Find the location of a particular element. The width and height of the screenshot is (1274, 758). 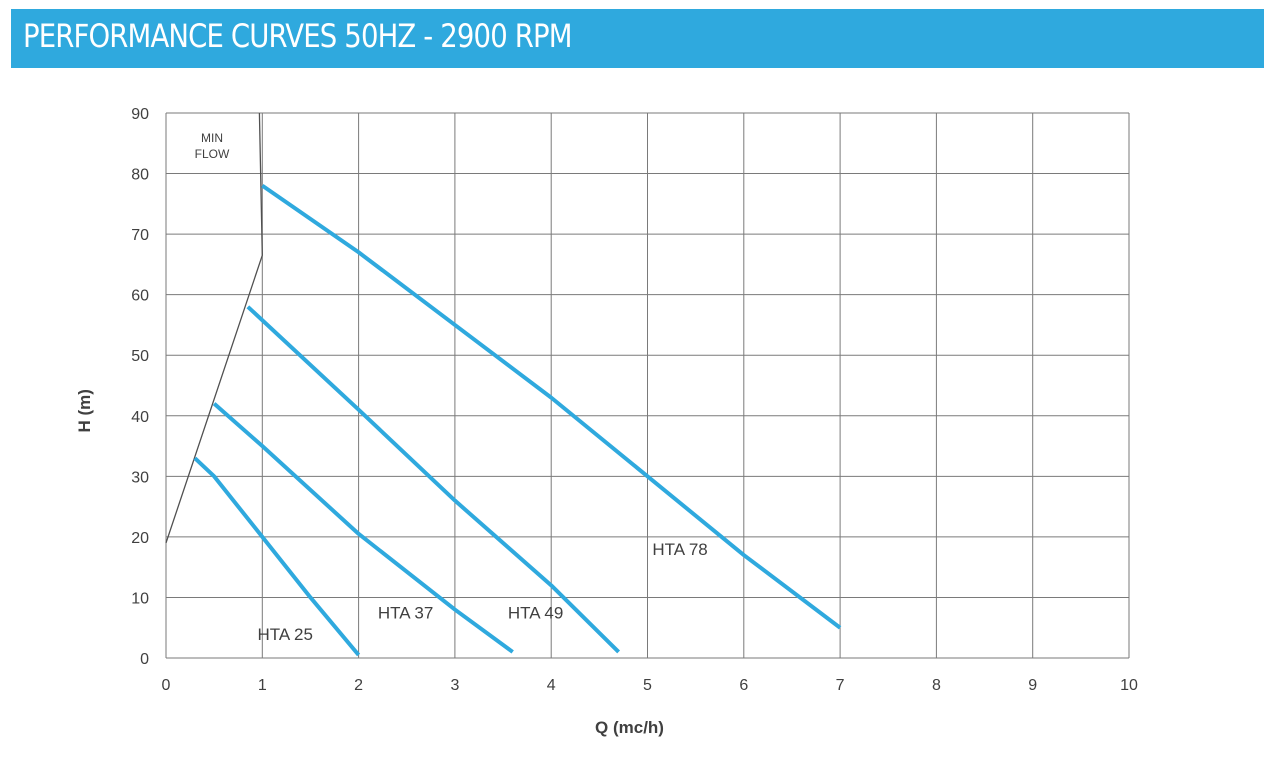

y-tick-label: 30 is located at coordinates (140, 477).